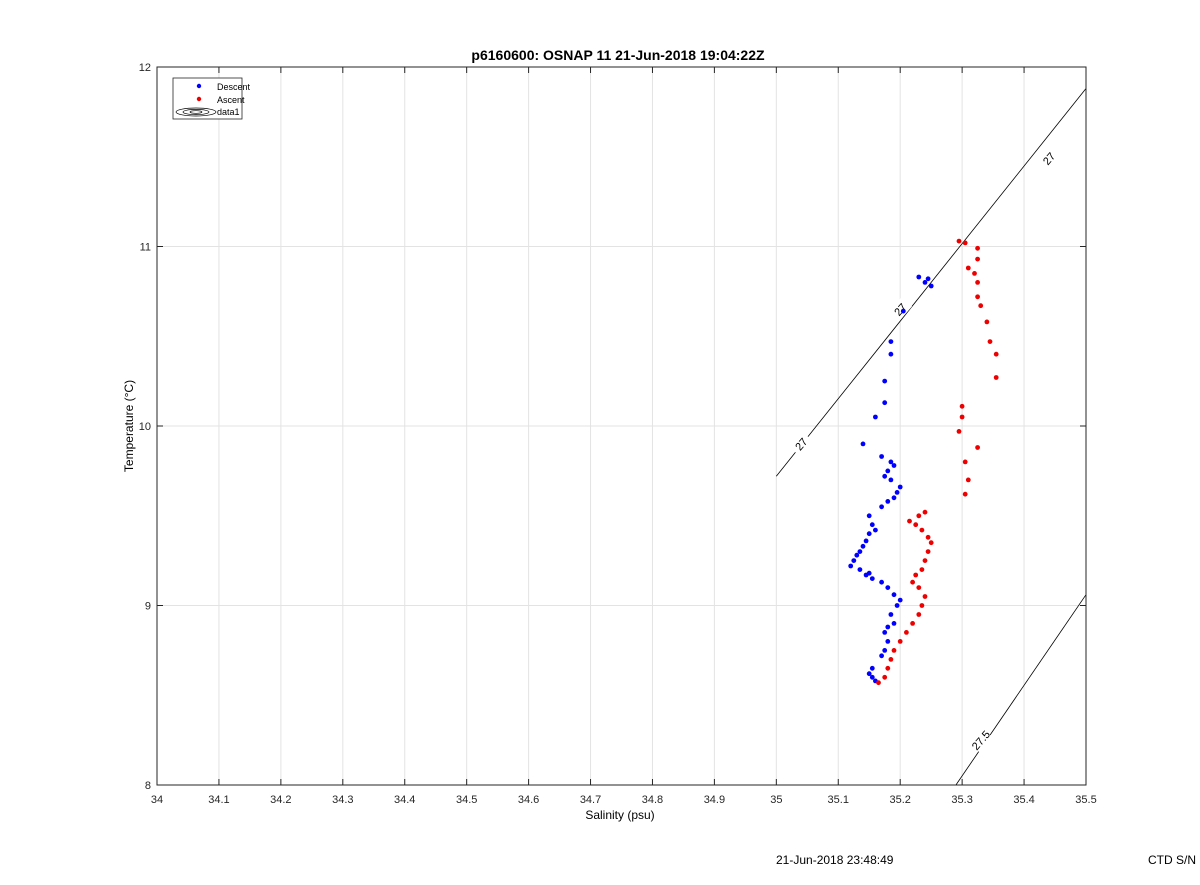 The width and height of the screenshot is (1200, 885). What do you see at coordinates (196, 112) in the screenshot?
I see `legend-contour-icon` at bounding box center [196, 112].